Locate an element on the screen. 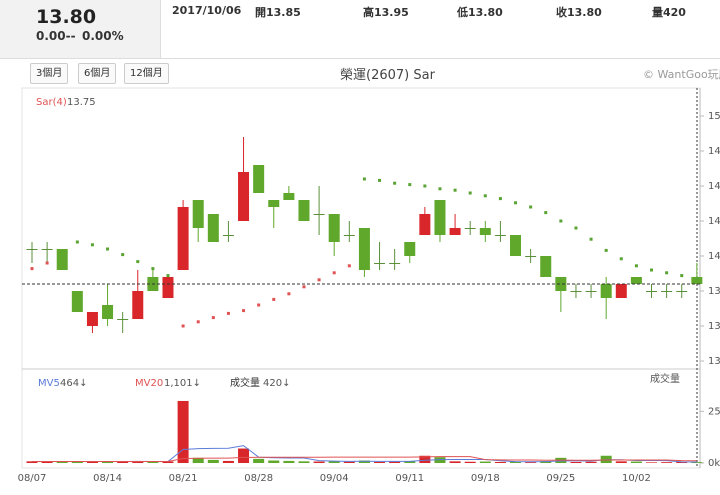  y-tick-label: 15 is located at coordinates (714, 116).